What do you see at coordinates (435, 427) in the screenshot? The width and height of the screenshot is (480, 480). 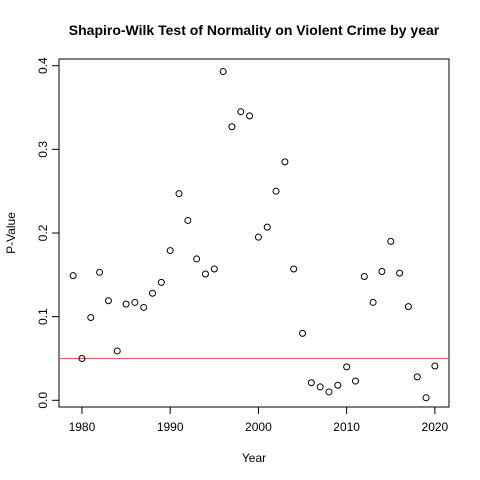 I see `x-tick-label: 2020` at bounding box center [435, 427].